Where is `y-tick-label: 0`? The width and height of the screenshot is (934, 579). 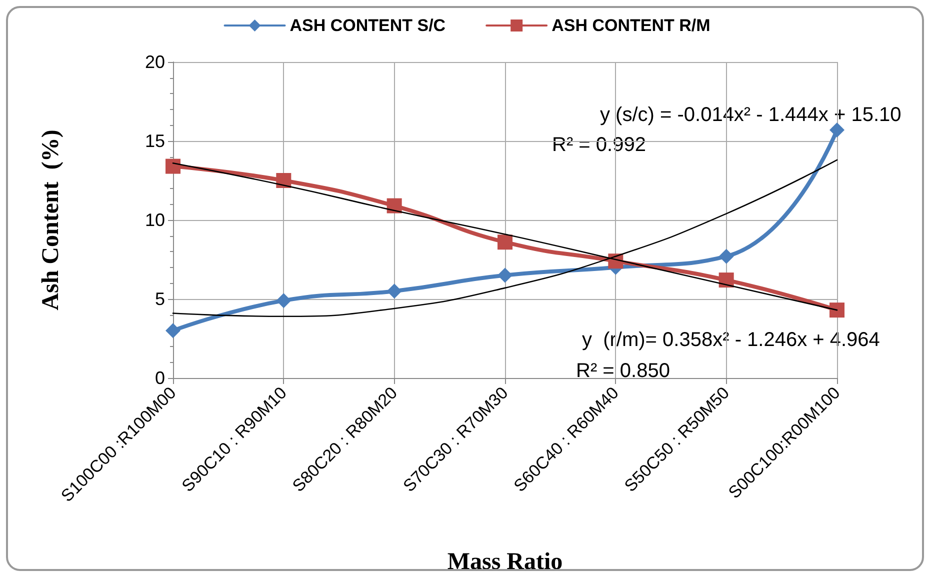
y-tick-label: 0 is located at coordinates (159, 378).